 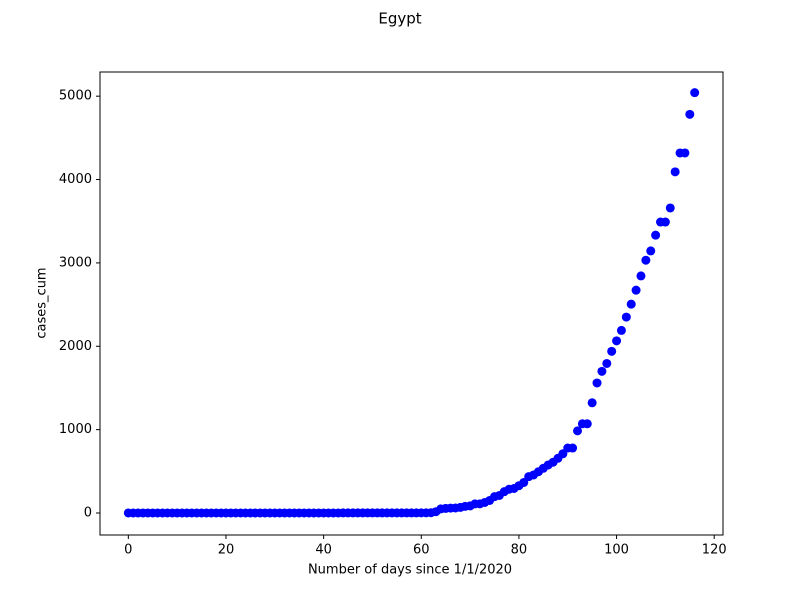 I want to click on y-tick-label: 4000, so click(x=75, y=179).